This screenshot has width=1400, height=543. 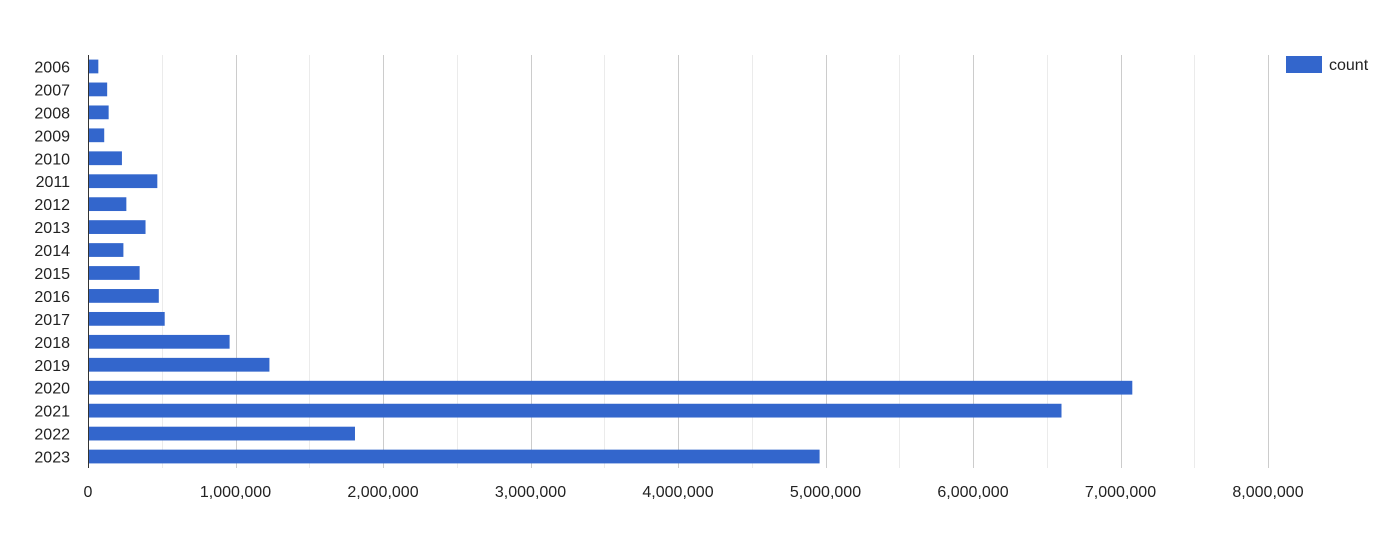 What do you see at coordinates (52, 458) in the screenshot?
I see `y-tick-label: 2023` at bounding box center [52, 458].